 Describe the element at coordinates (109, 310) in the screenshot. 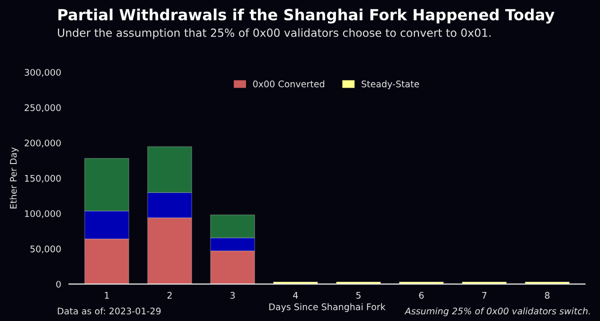

I see `text: Data as of: 2023-01-29` at that location.